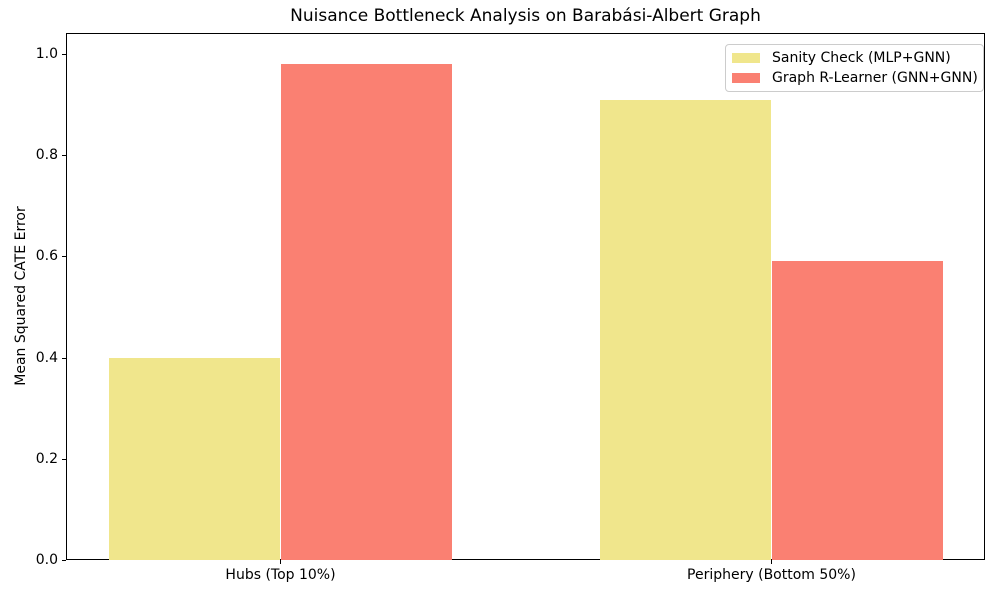  What do you see at coordinates (64, 358) in the screenshot?
I see `y-tick-mark-0.4` at bounding box center [64, 358].